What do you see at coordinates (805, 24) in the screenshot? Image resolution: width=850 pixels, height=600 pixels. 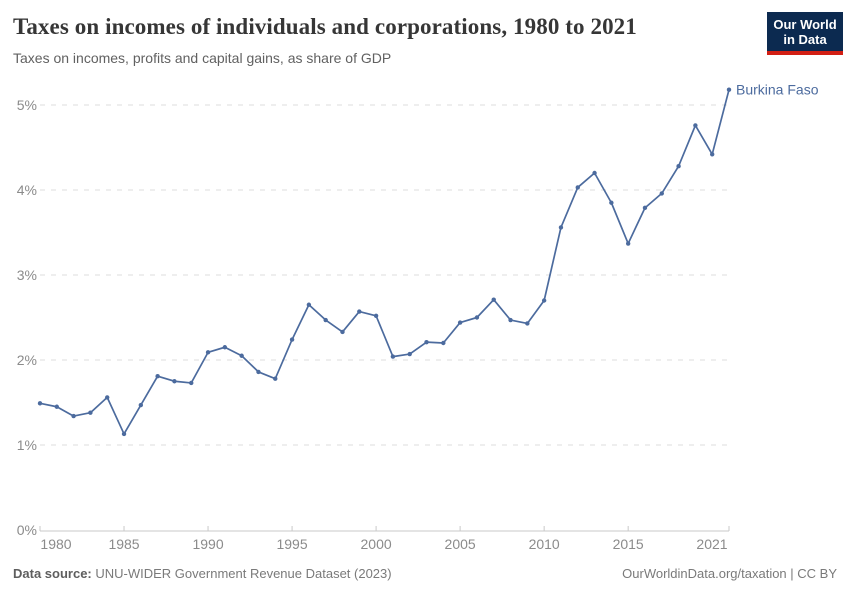 I see `owid-logo-line1: Our World` at bounding box center [805, 24].